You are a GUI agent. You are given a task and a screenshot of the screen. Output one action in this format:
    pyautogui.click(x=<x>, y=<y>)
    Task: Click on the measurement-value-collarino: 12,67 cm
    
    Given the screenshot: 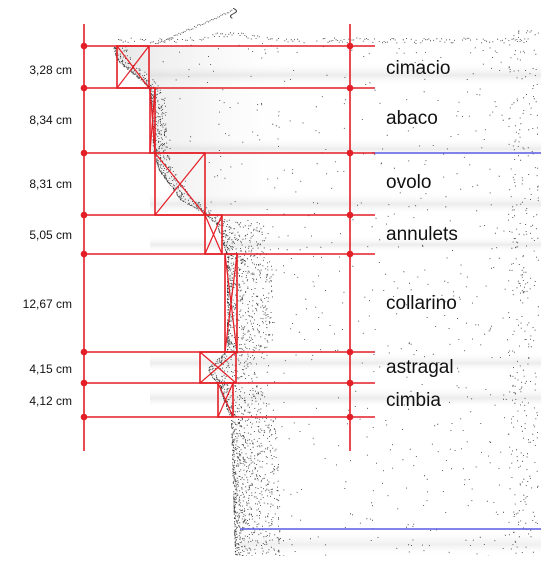 What is the action you would take?
    pyautogui.click(x=47, y=304)
    